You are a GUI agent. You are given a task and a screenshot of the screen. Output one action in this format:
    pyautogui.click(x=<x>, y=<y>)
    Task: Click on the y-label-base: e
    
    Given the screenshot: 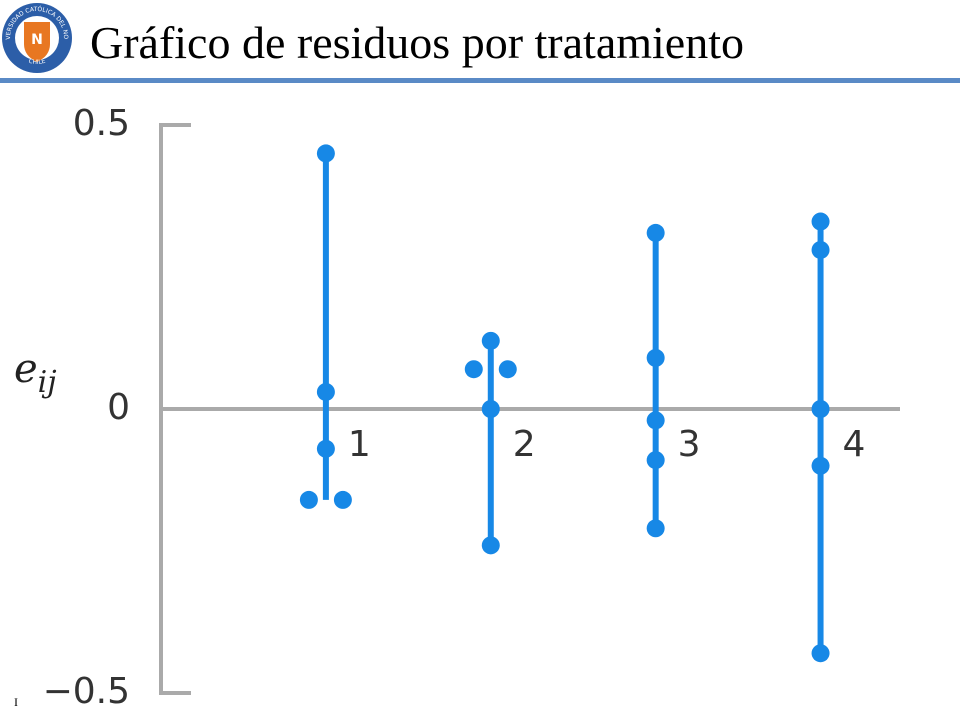 What is the action you would take?
    pyautogui.click(x=26, y=369)
    